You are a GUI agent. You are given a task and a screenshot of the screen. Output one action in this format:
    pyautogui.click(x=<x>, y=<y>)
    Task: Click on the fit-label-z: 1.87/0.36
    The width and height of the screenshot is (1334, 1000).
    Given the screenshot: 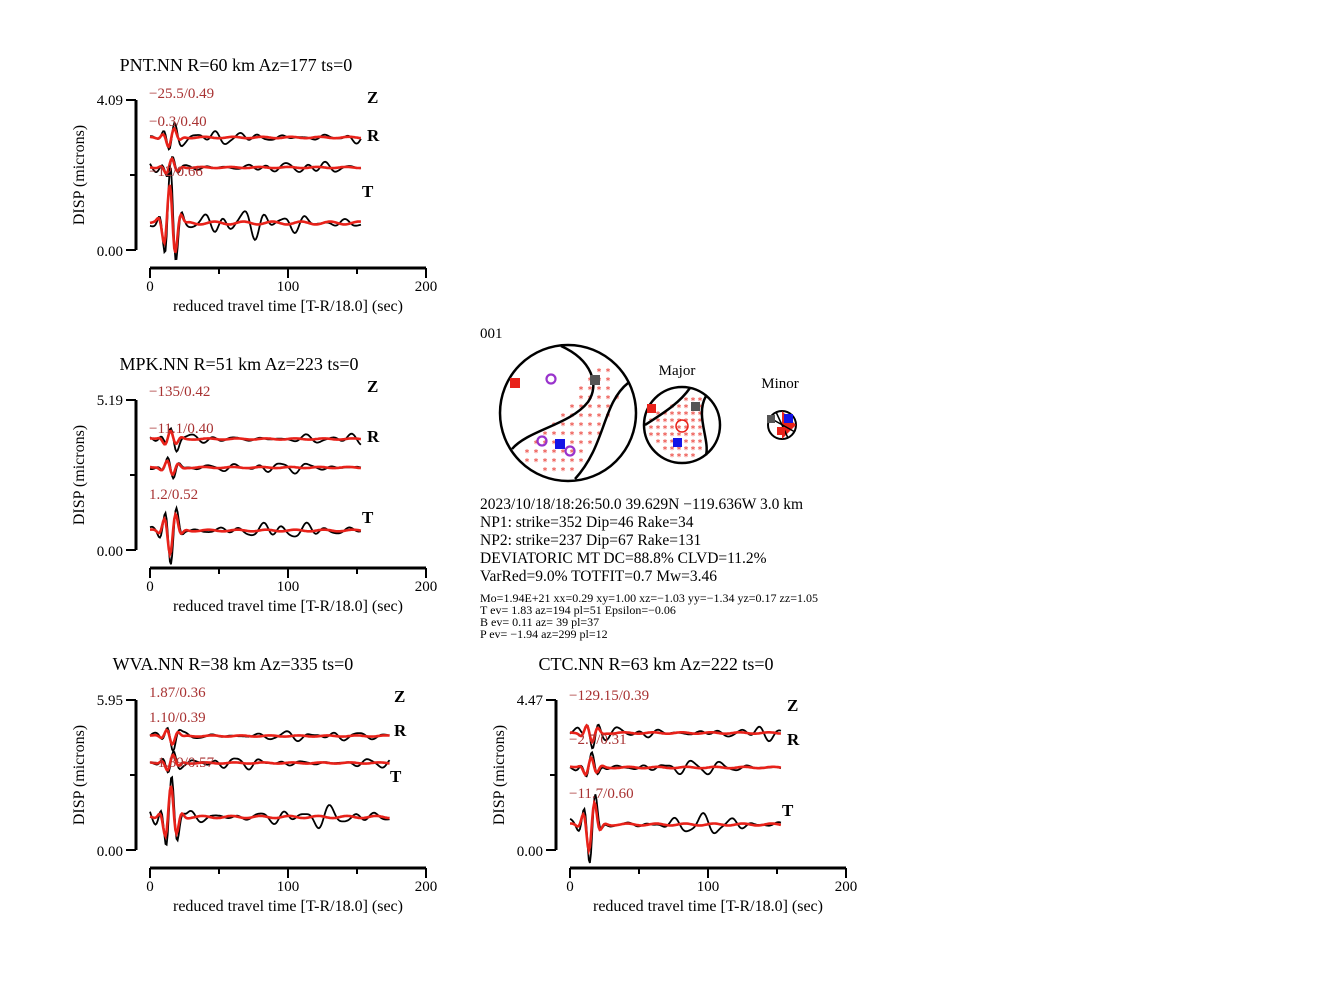 What is the action you would take?
    pyautogui.click(x=177, y=693)
    